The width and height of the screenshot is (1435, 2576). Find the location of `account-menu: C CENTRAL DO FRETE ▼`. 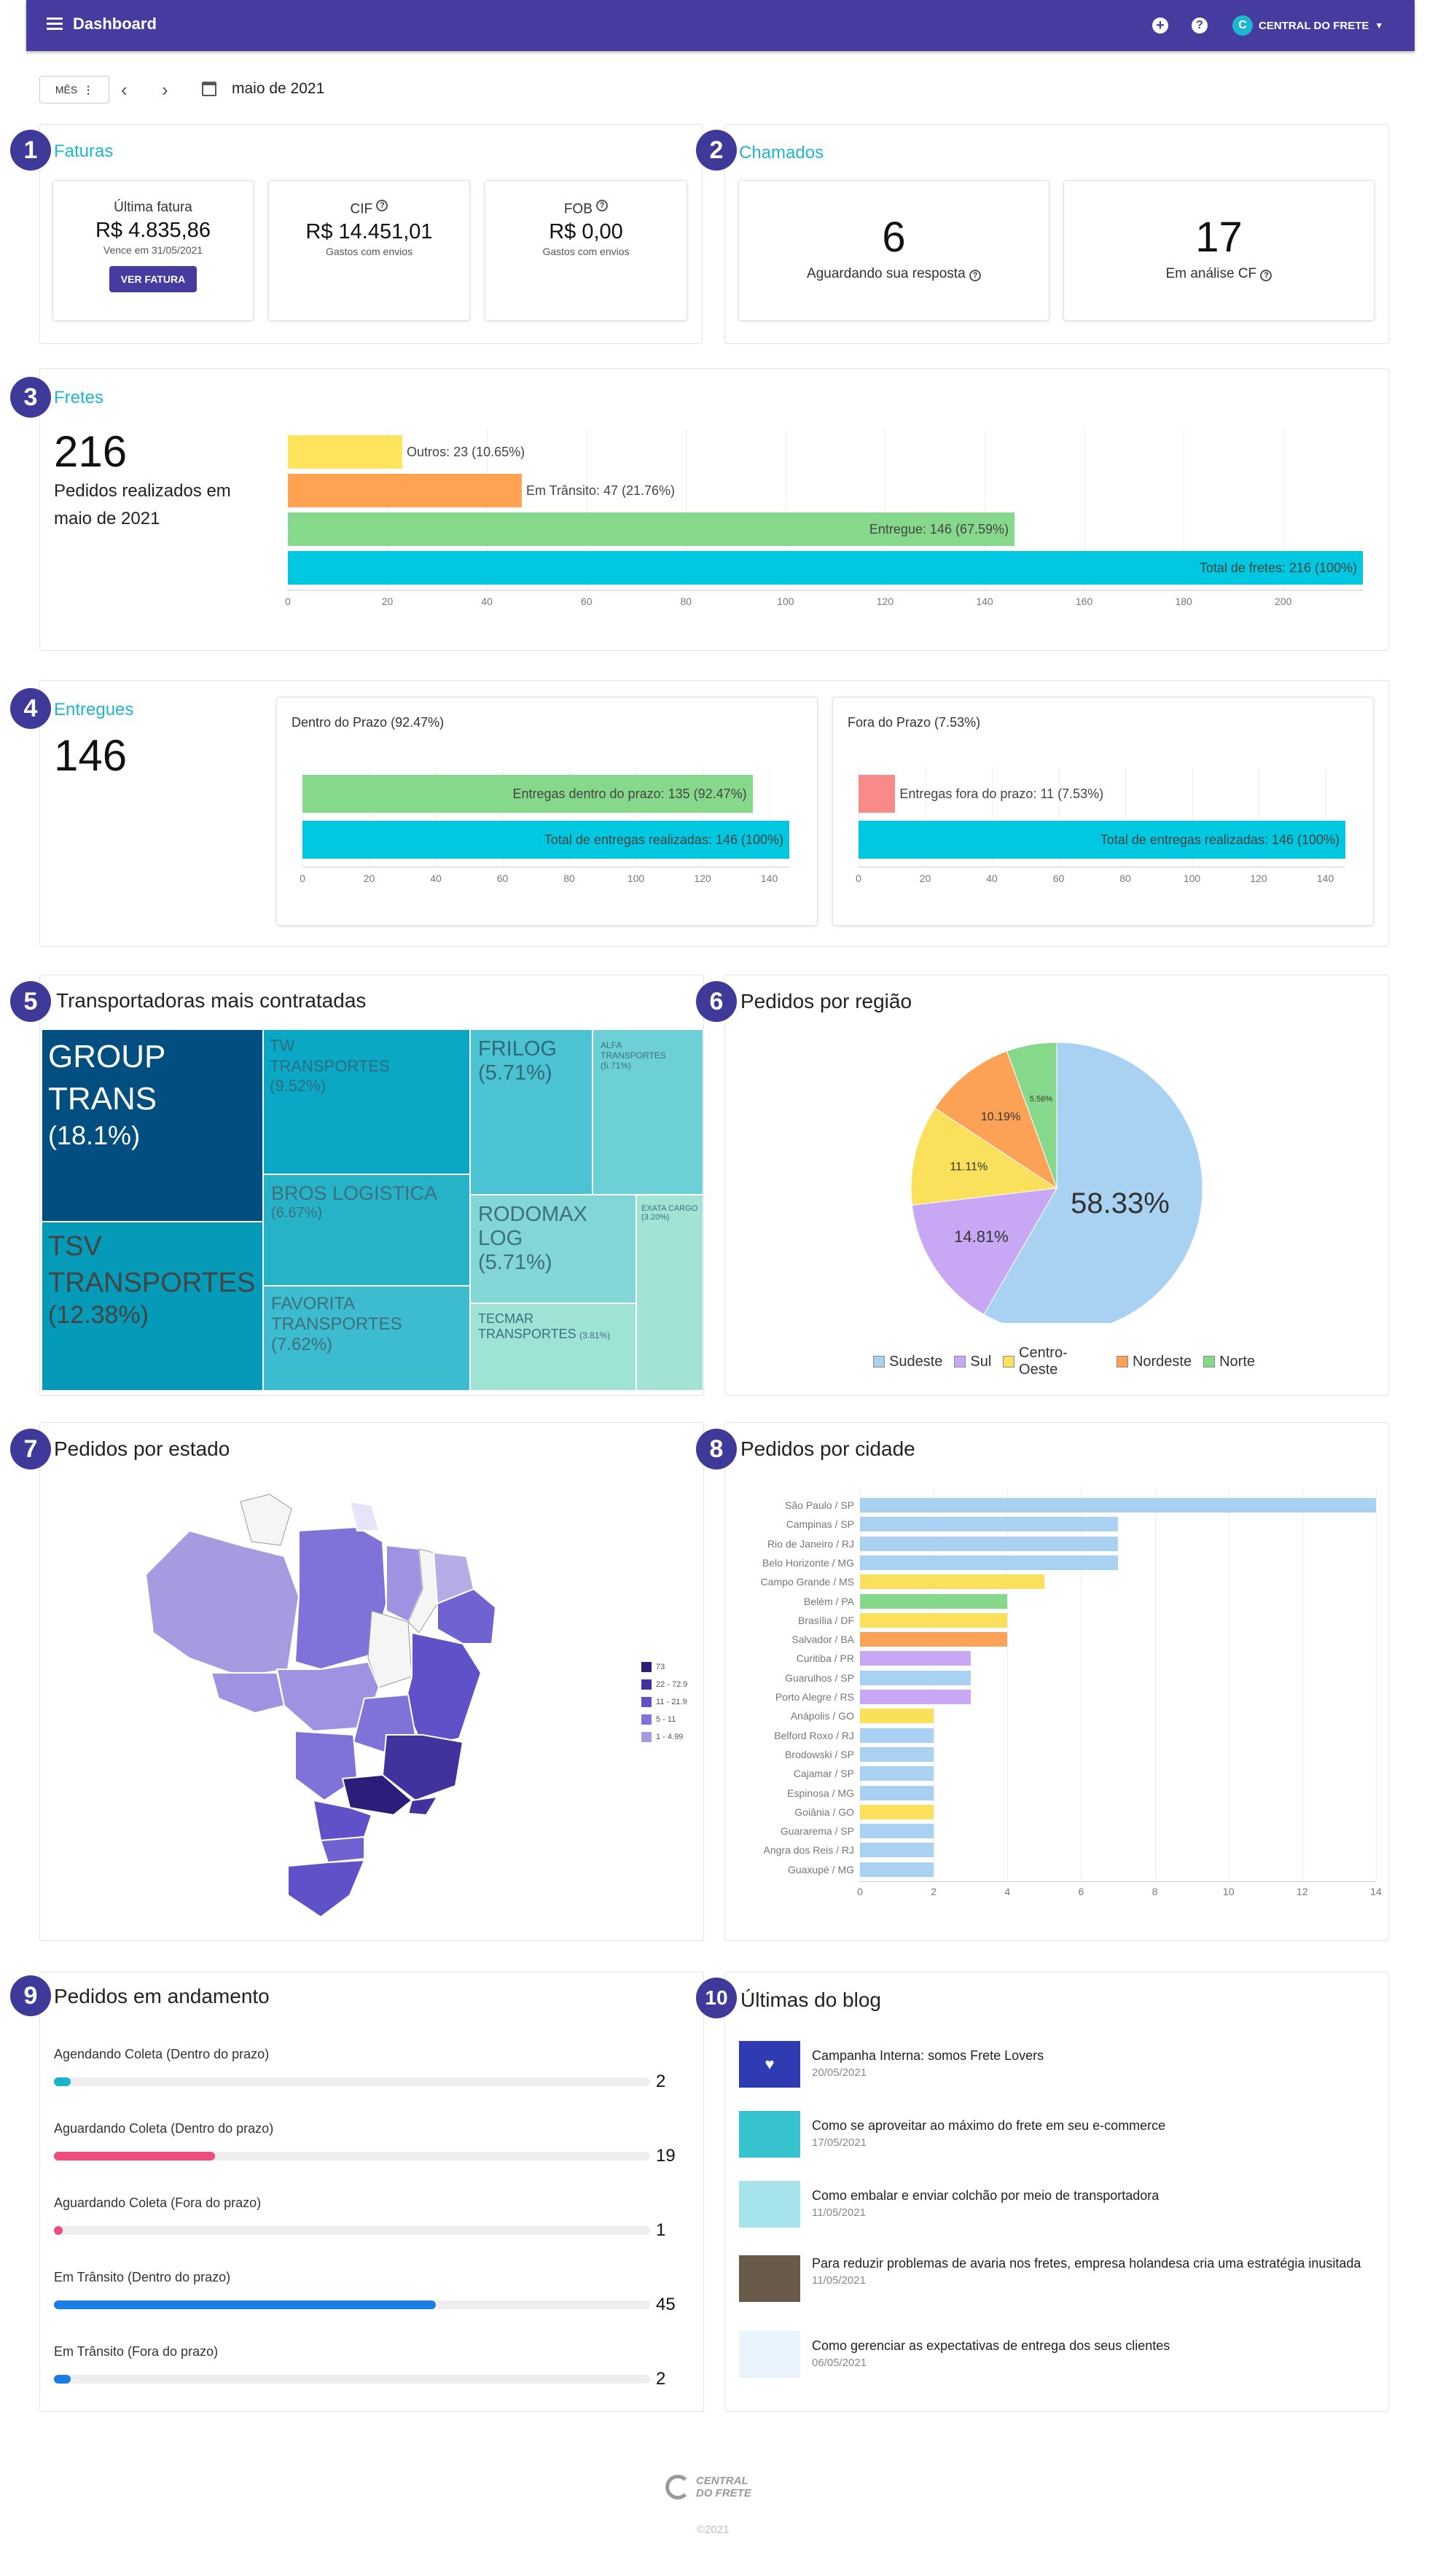

account-menu: C CENTRAL DO FRETE ▼ is located at coordinates (1307, 26).